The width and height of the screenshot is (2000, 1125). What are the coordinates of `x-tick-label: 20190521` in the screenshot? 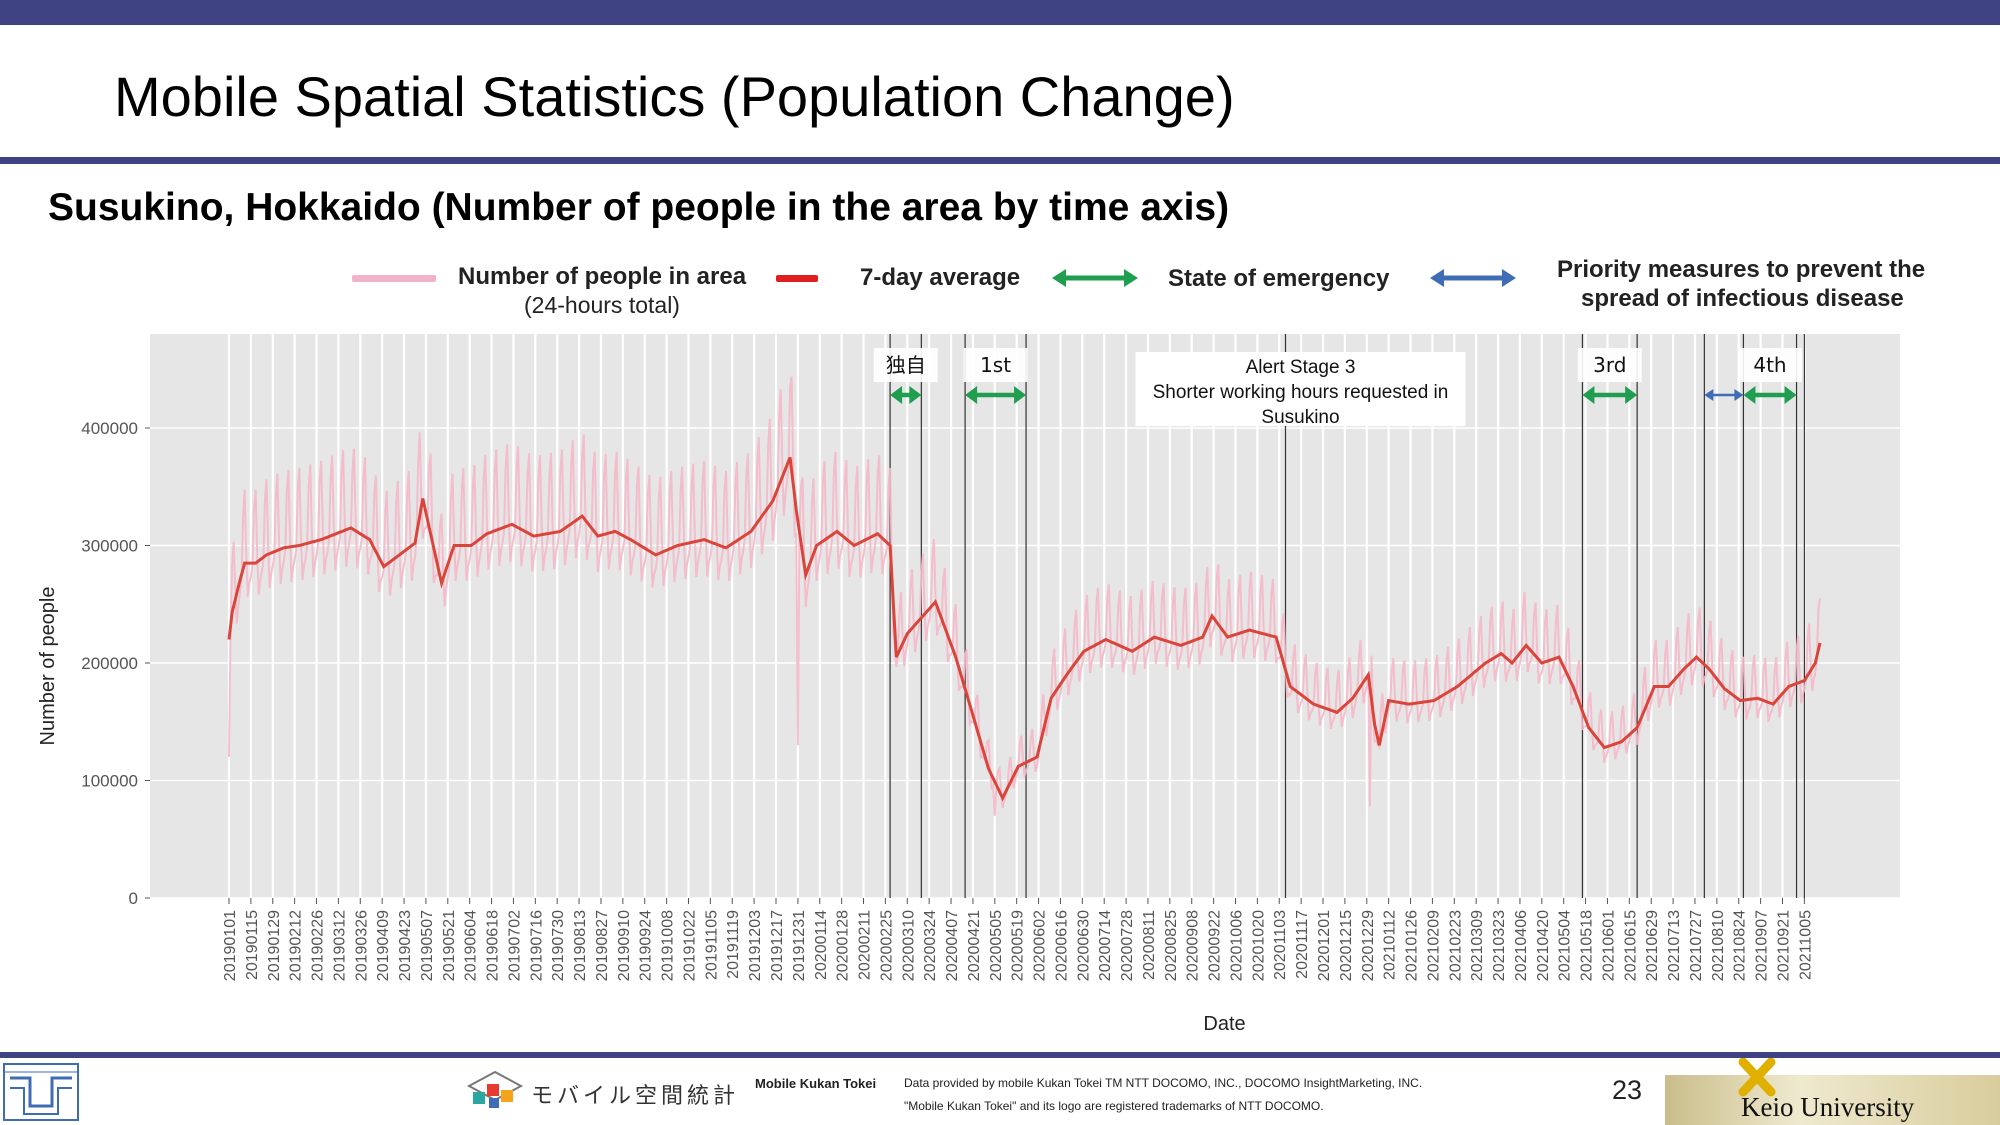 It's located at (449, 945).